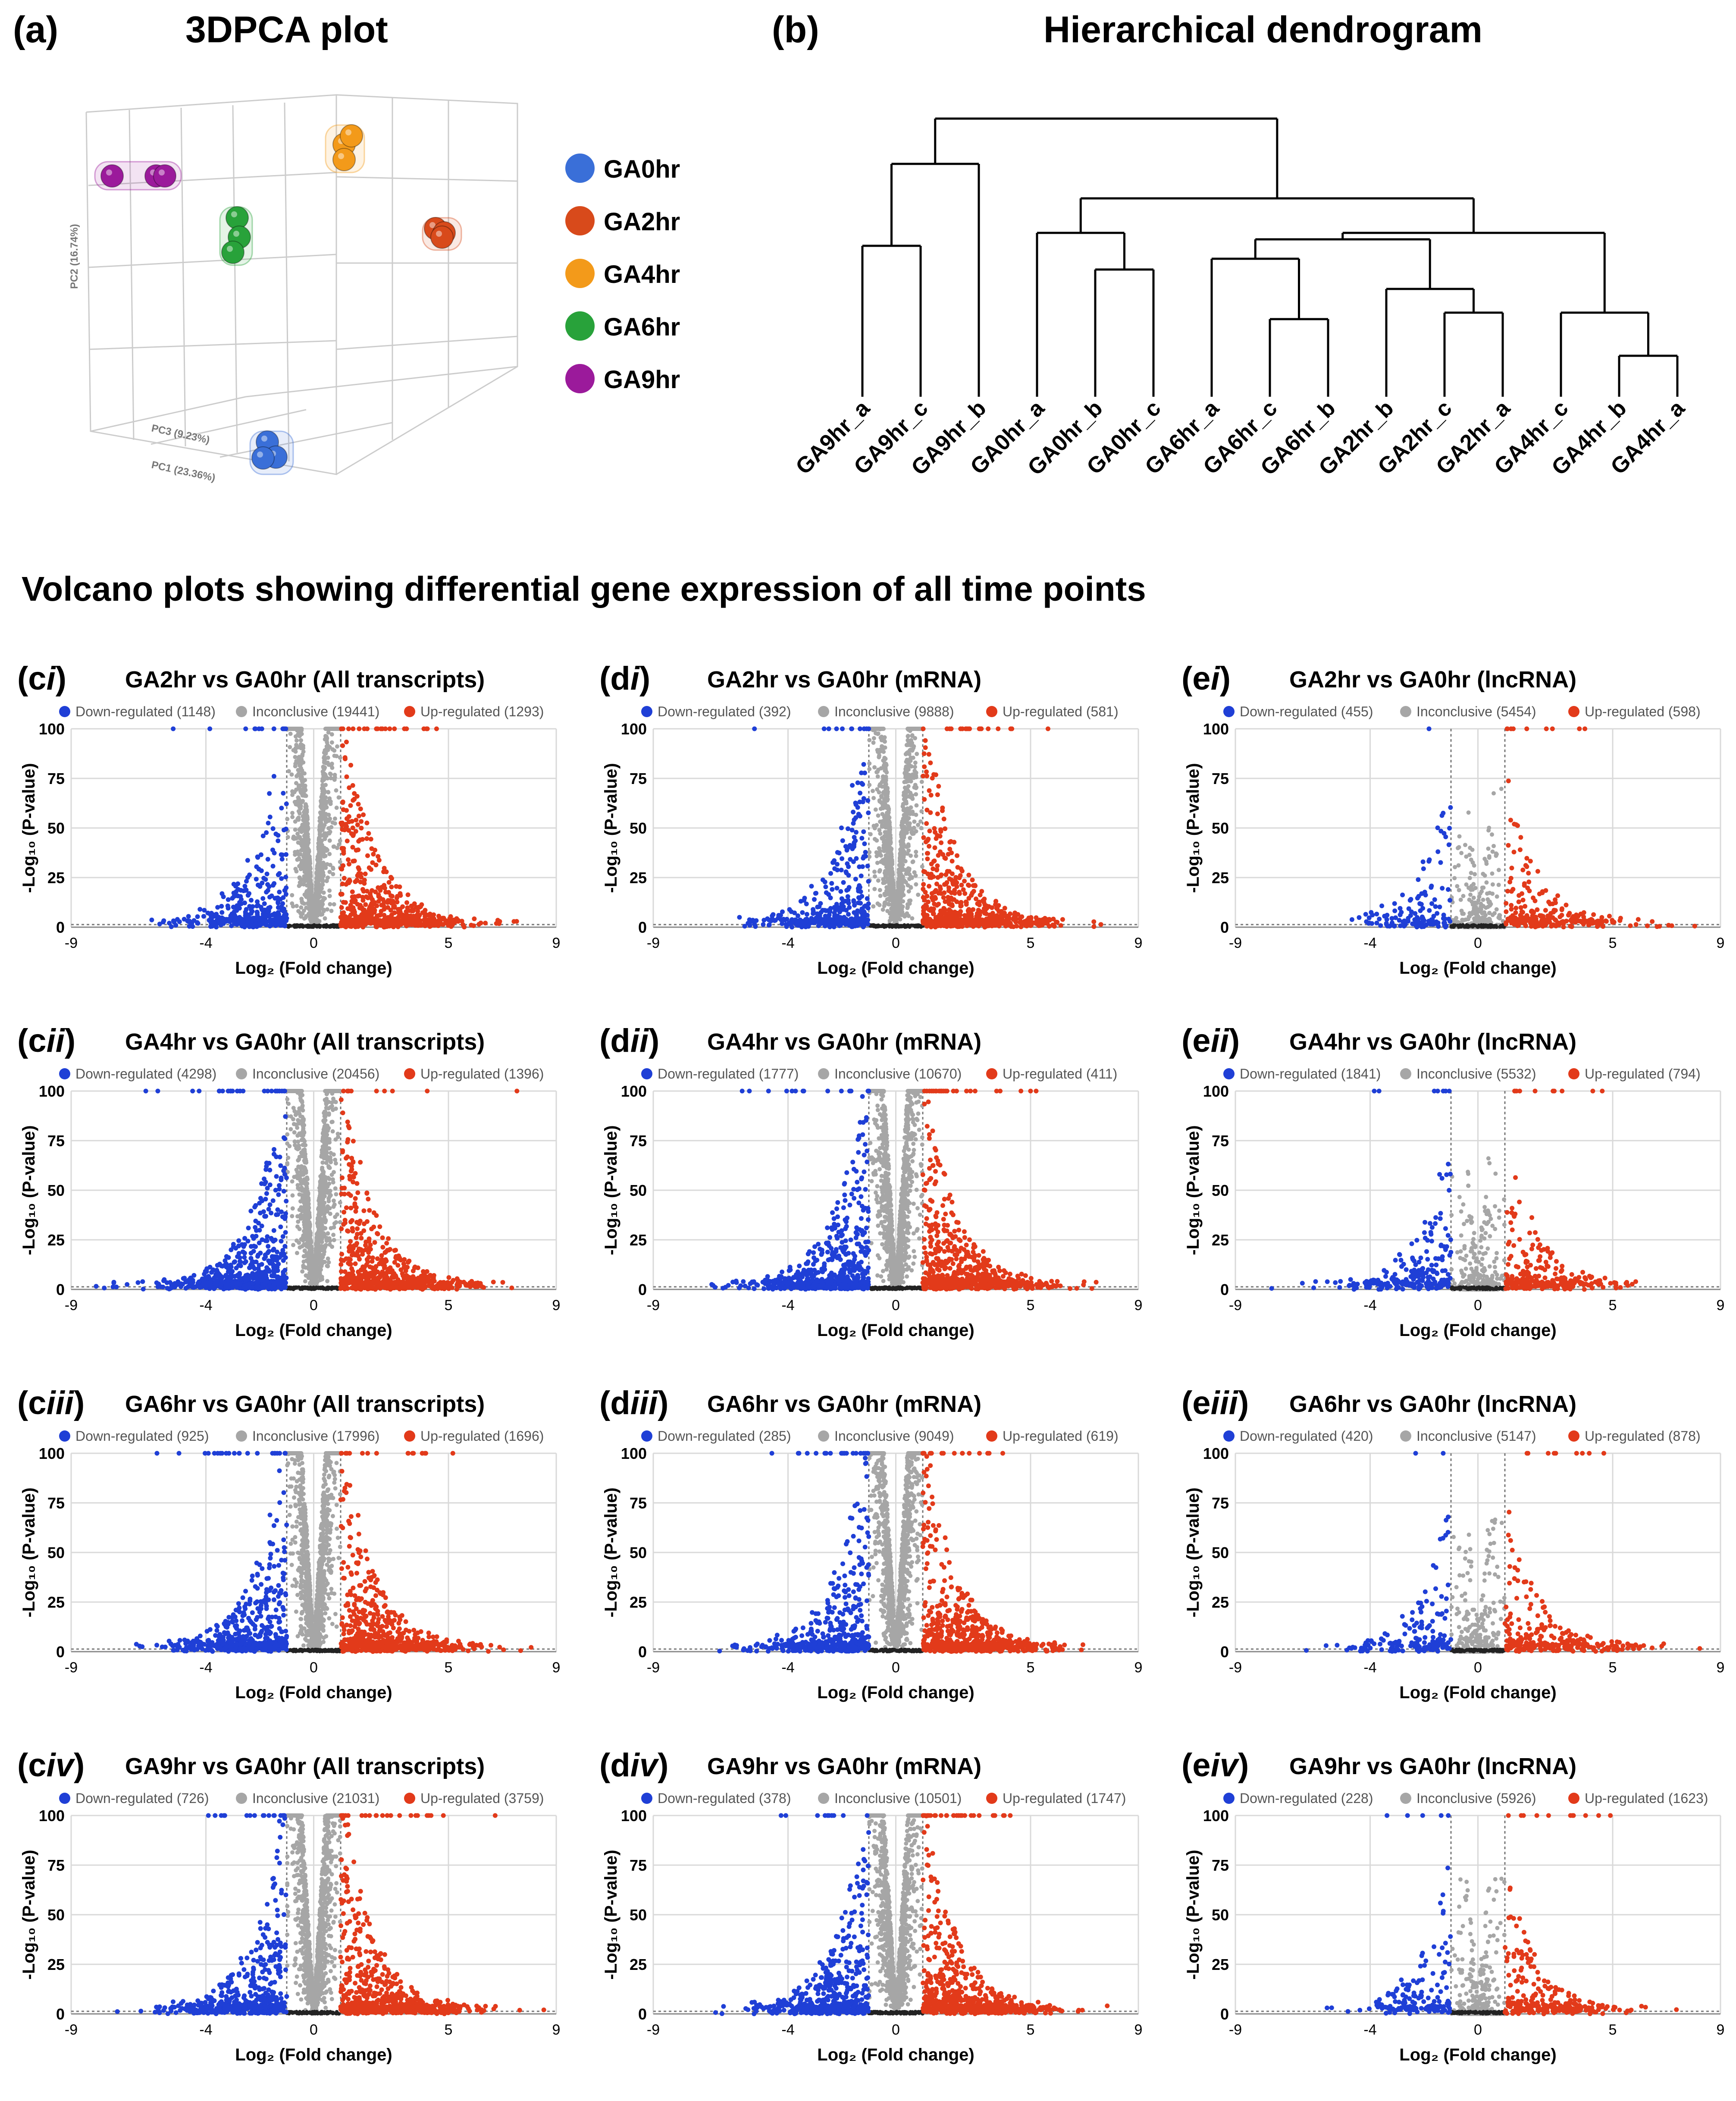 Image resolution: width=1736 pixels, height=2101 pixels. What do you see at coordinates (409, 712) in the screenshot?
I see `legend-dot` at bounding box center [409, 712].